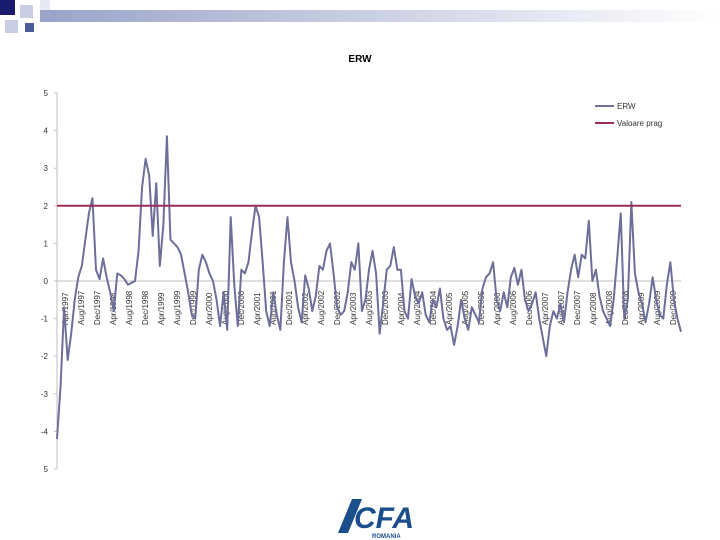 Image resolution: width=720 pixels, height=540 pixels. Describe the element at coordinates (385, 307) in the screenshot. I see `x-tick-label: Dec/2003` at that location.